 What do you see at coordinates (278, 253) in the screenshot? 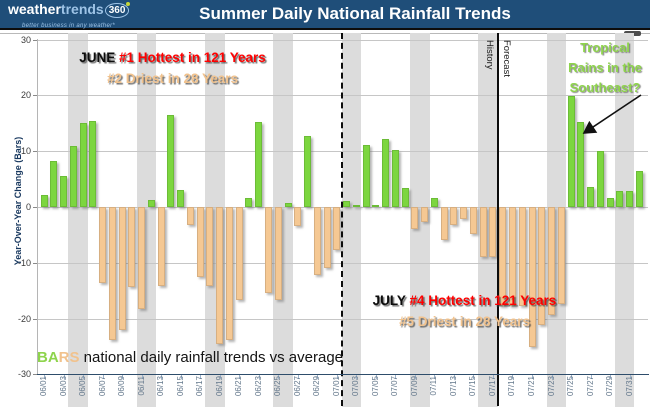
I see `bar-06/25` at bounding box center [278, 253].